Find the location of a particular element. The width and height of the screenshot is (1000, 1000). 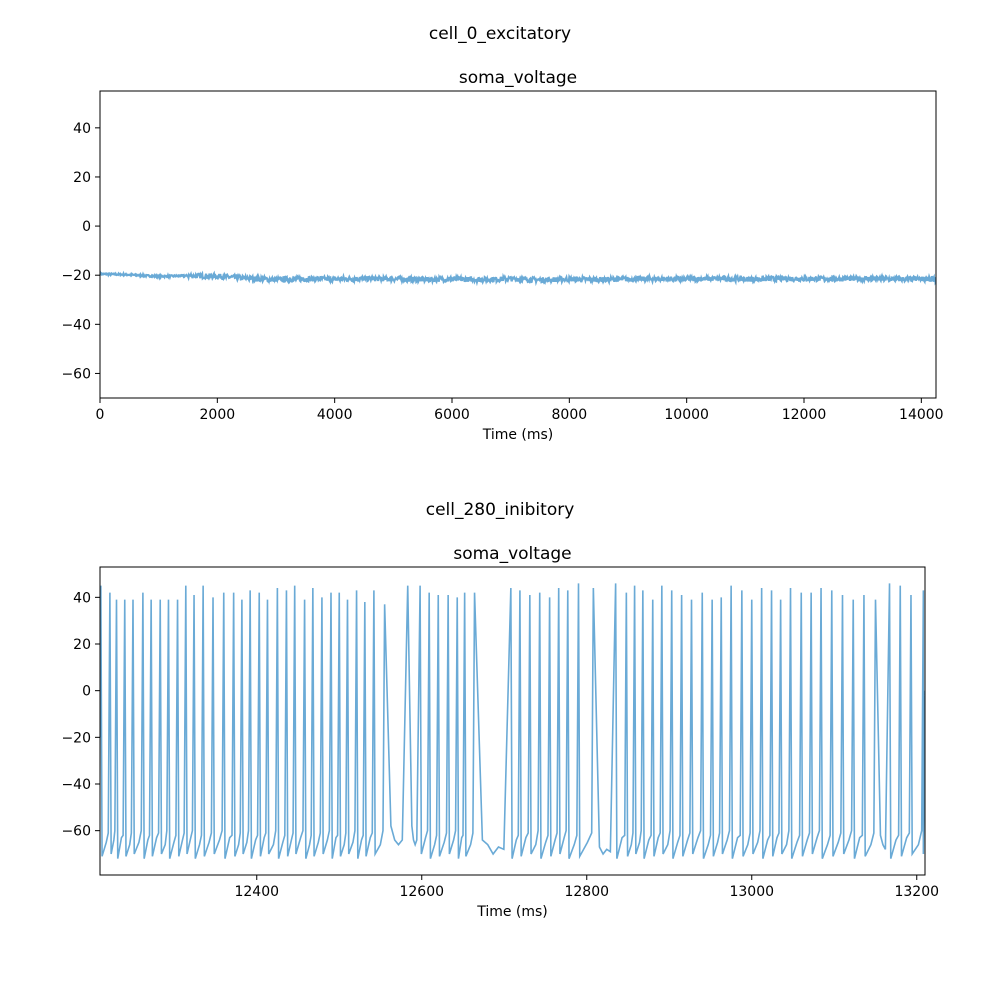

x-tick-label: 13000 is located at coordinates (751, 892).